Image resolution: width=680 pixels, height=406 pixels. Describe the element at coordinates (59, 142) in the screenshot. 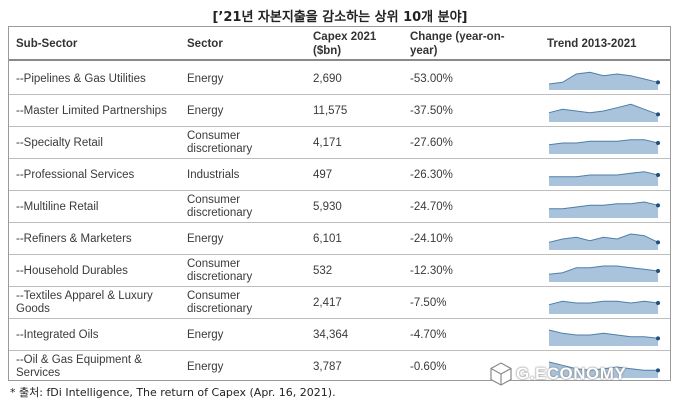

I see `cell-sub-sector: --Specialty Retail` at that location.